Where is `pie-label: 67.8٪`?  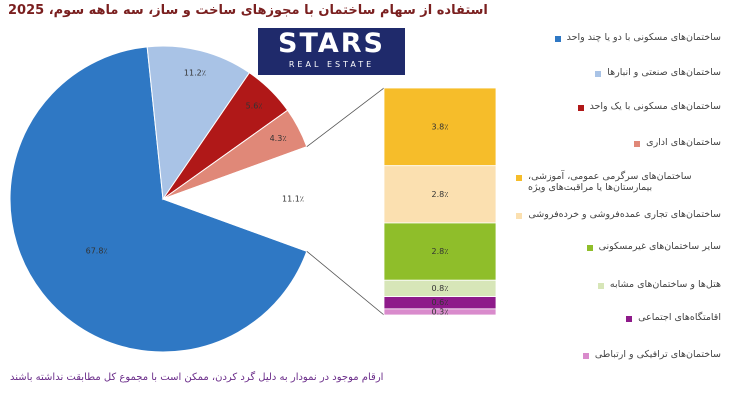 pie-label: 67.8٪ is located at coordinates (97, 250).